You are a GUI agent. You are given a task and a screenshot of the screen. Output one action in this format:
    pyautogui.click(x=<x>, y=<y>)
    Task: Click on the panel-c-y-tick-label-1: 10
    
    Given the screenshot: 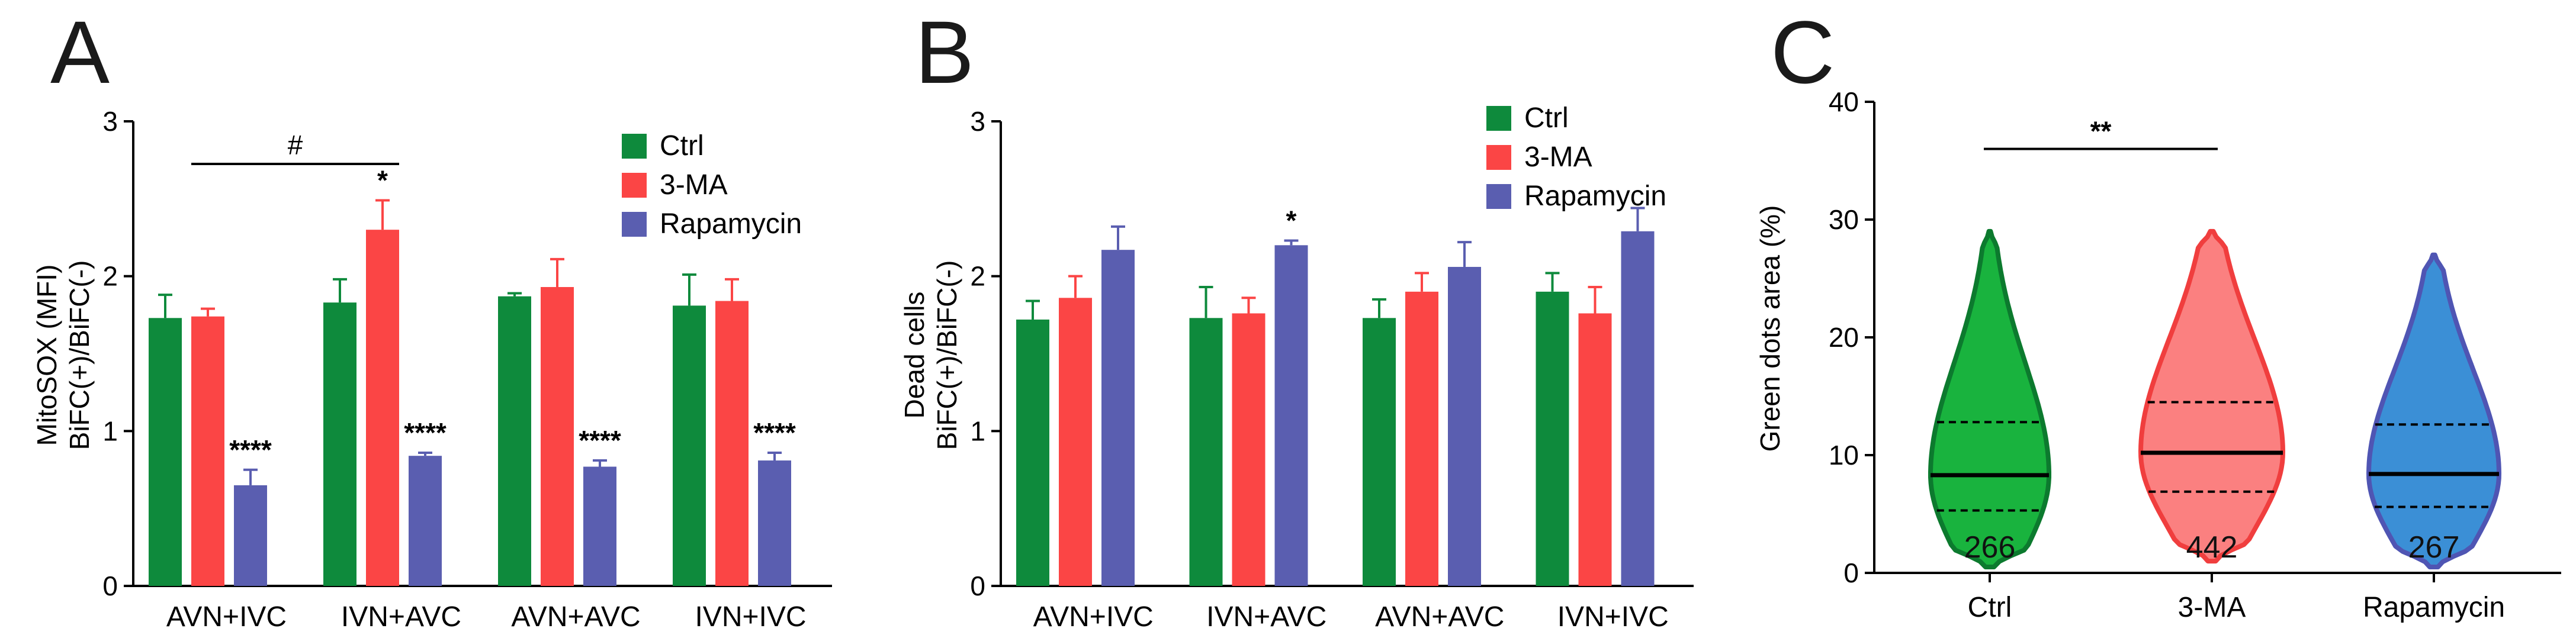 What is the action you would take?
    pyautogui.click(x=1844, y=455)
    